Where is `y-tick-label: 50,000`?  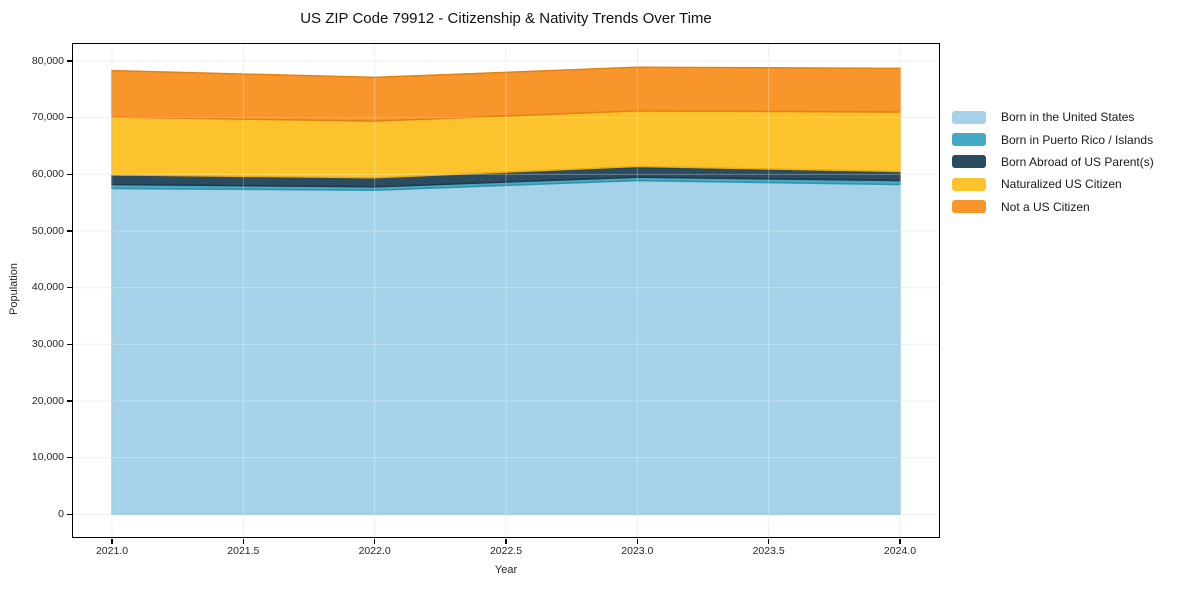 y-tick-label: 50,000 is located at coordinates (47, 230).